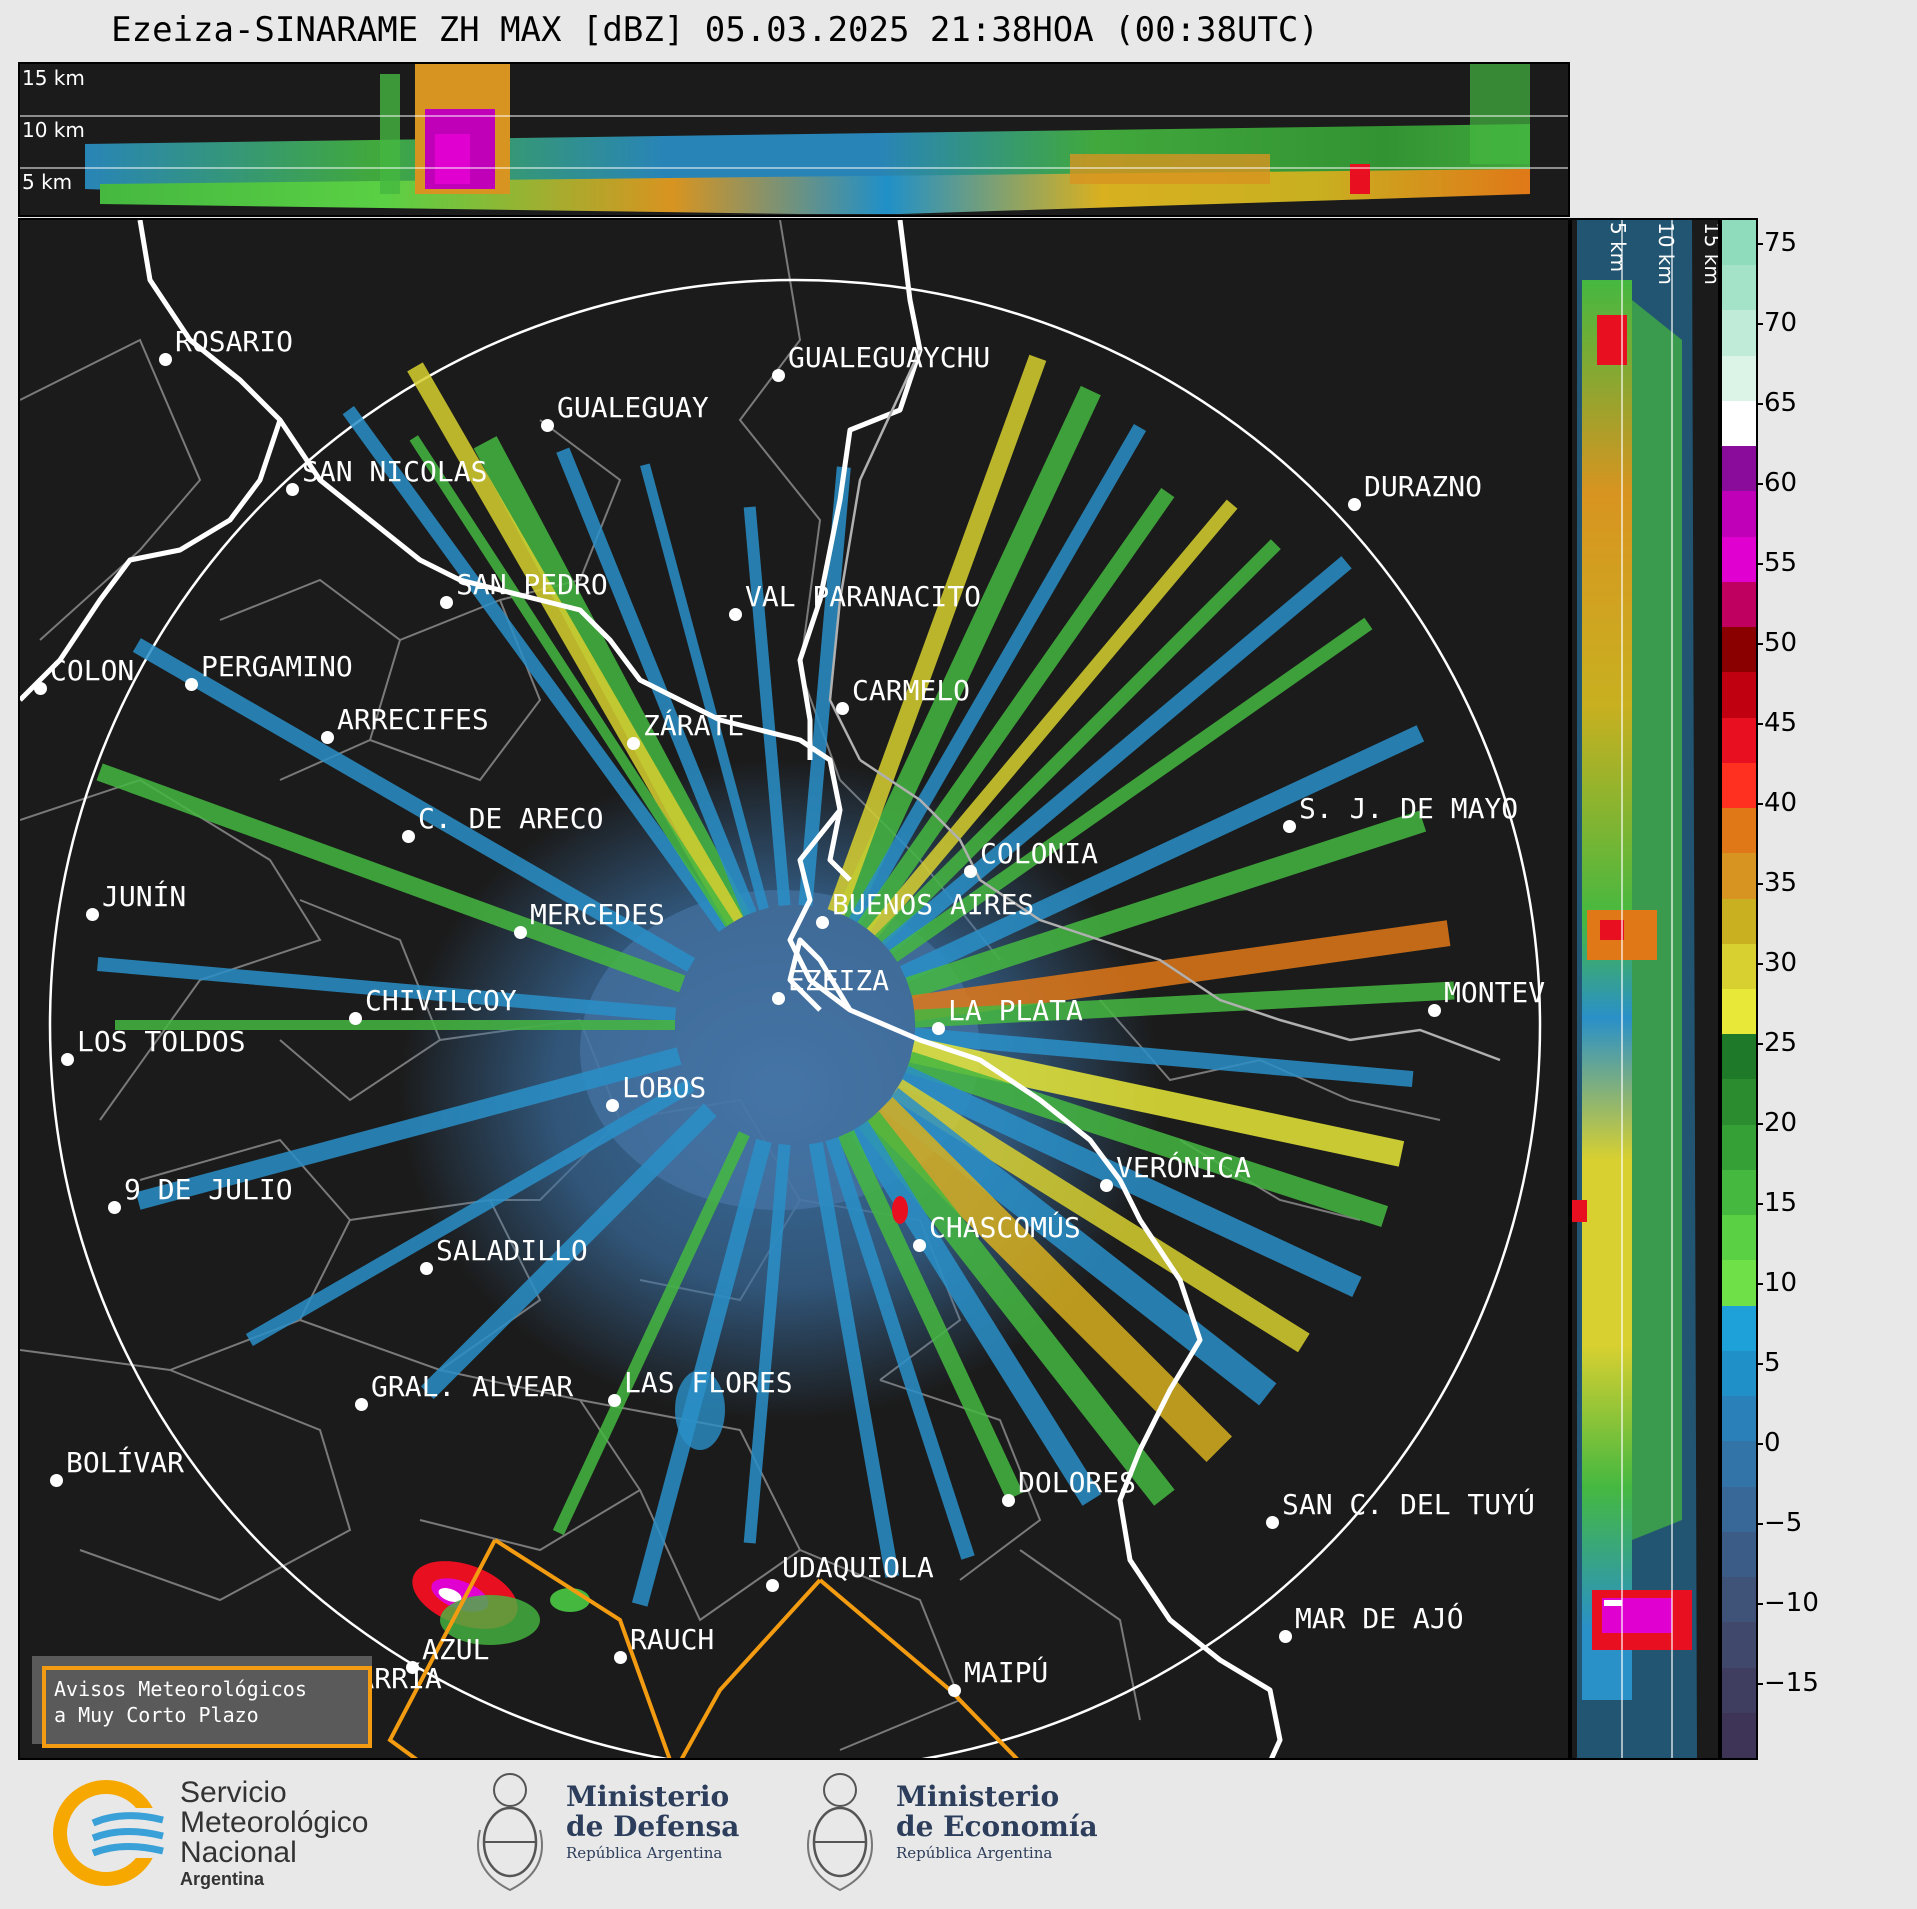 The width and height of the screenshot is (1917, 1909). I want to click on colorbar-tick-label: 60, so click(1777, 483).